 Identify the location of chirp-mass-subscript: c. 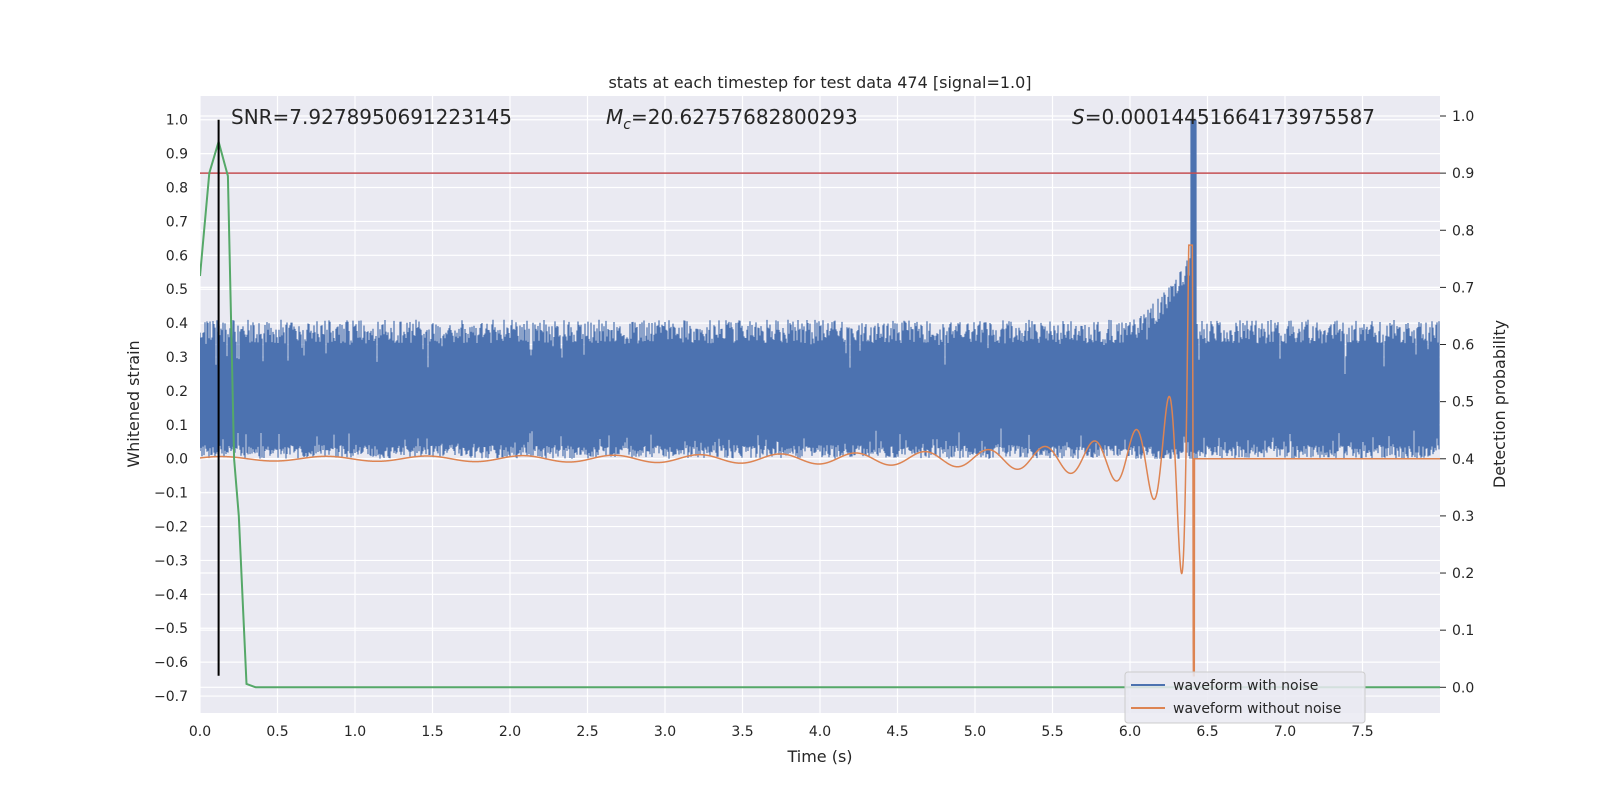
(627, 125).